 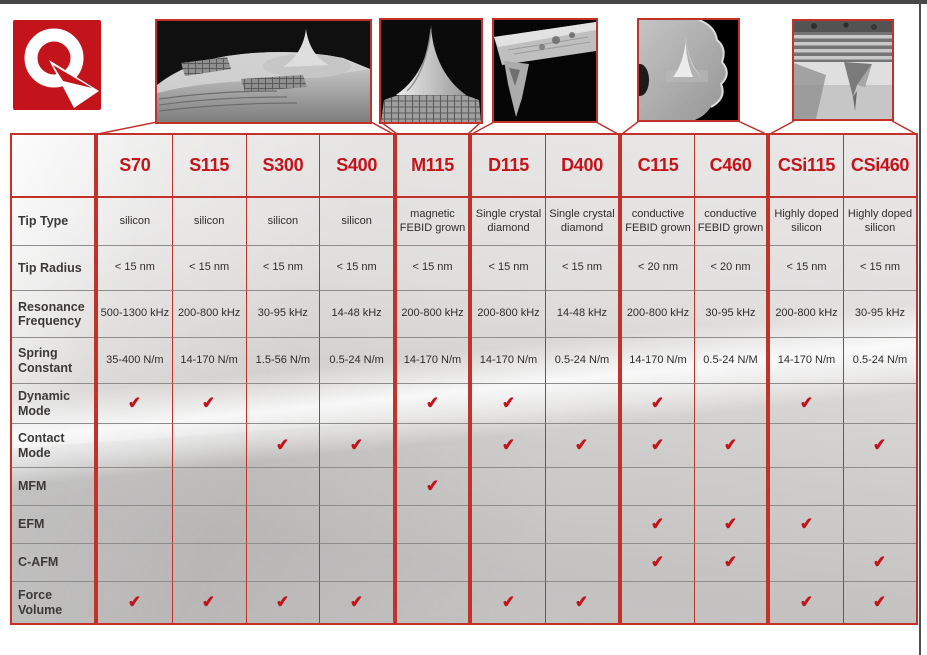 I want to click on cell-efm-S400, so click(x=356, y=524).